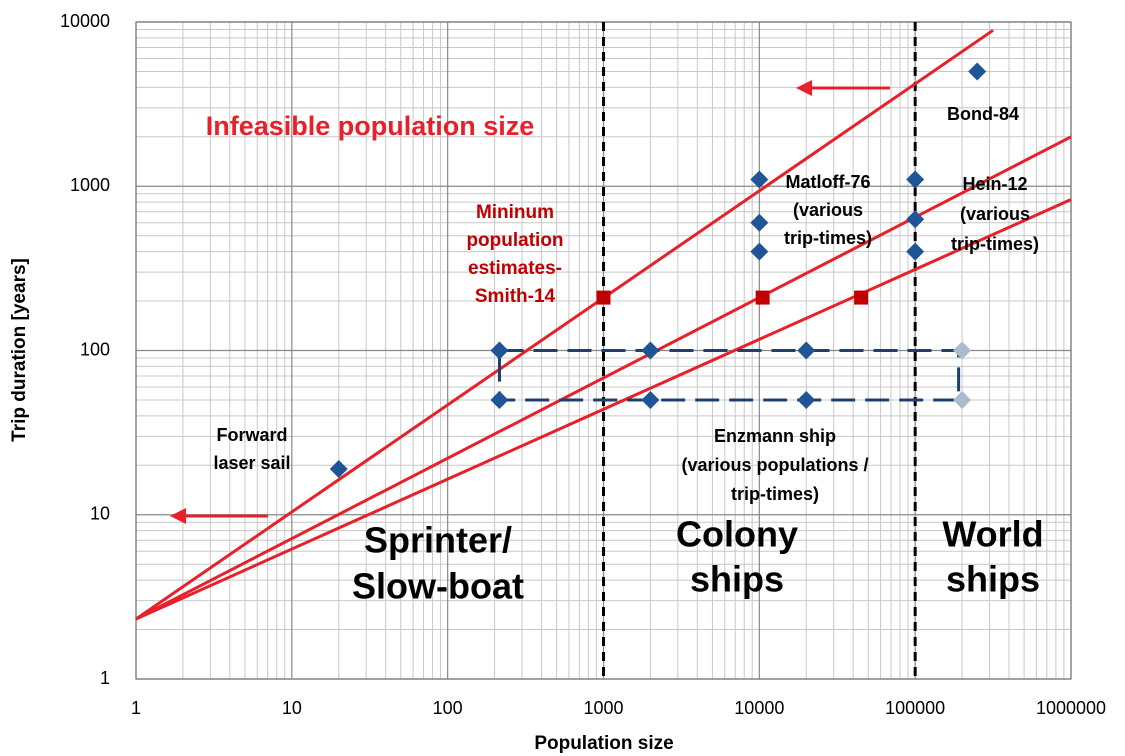 The height and width of the screenshot is (756, 1125). I want to click on y-axis-label: Trip duration [years], so click(19, 350).